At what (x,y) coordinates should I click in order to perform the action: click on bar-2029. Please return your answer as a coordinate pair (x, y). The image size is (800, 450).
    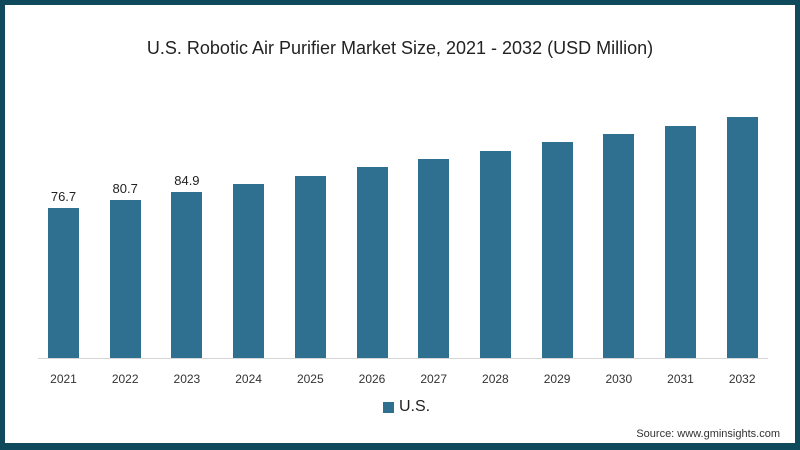
    Looking at the image, I should click on (557, 249).